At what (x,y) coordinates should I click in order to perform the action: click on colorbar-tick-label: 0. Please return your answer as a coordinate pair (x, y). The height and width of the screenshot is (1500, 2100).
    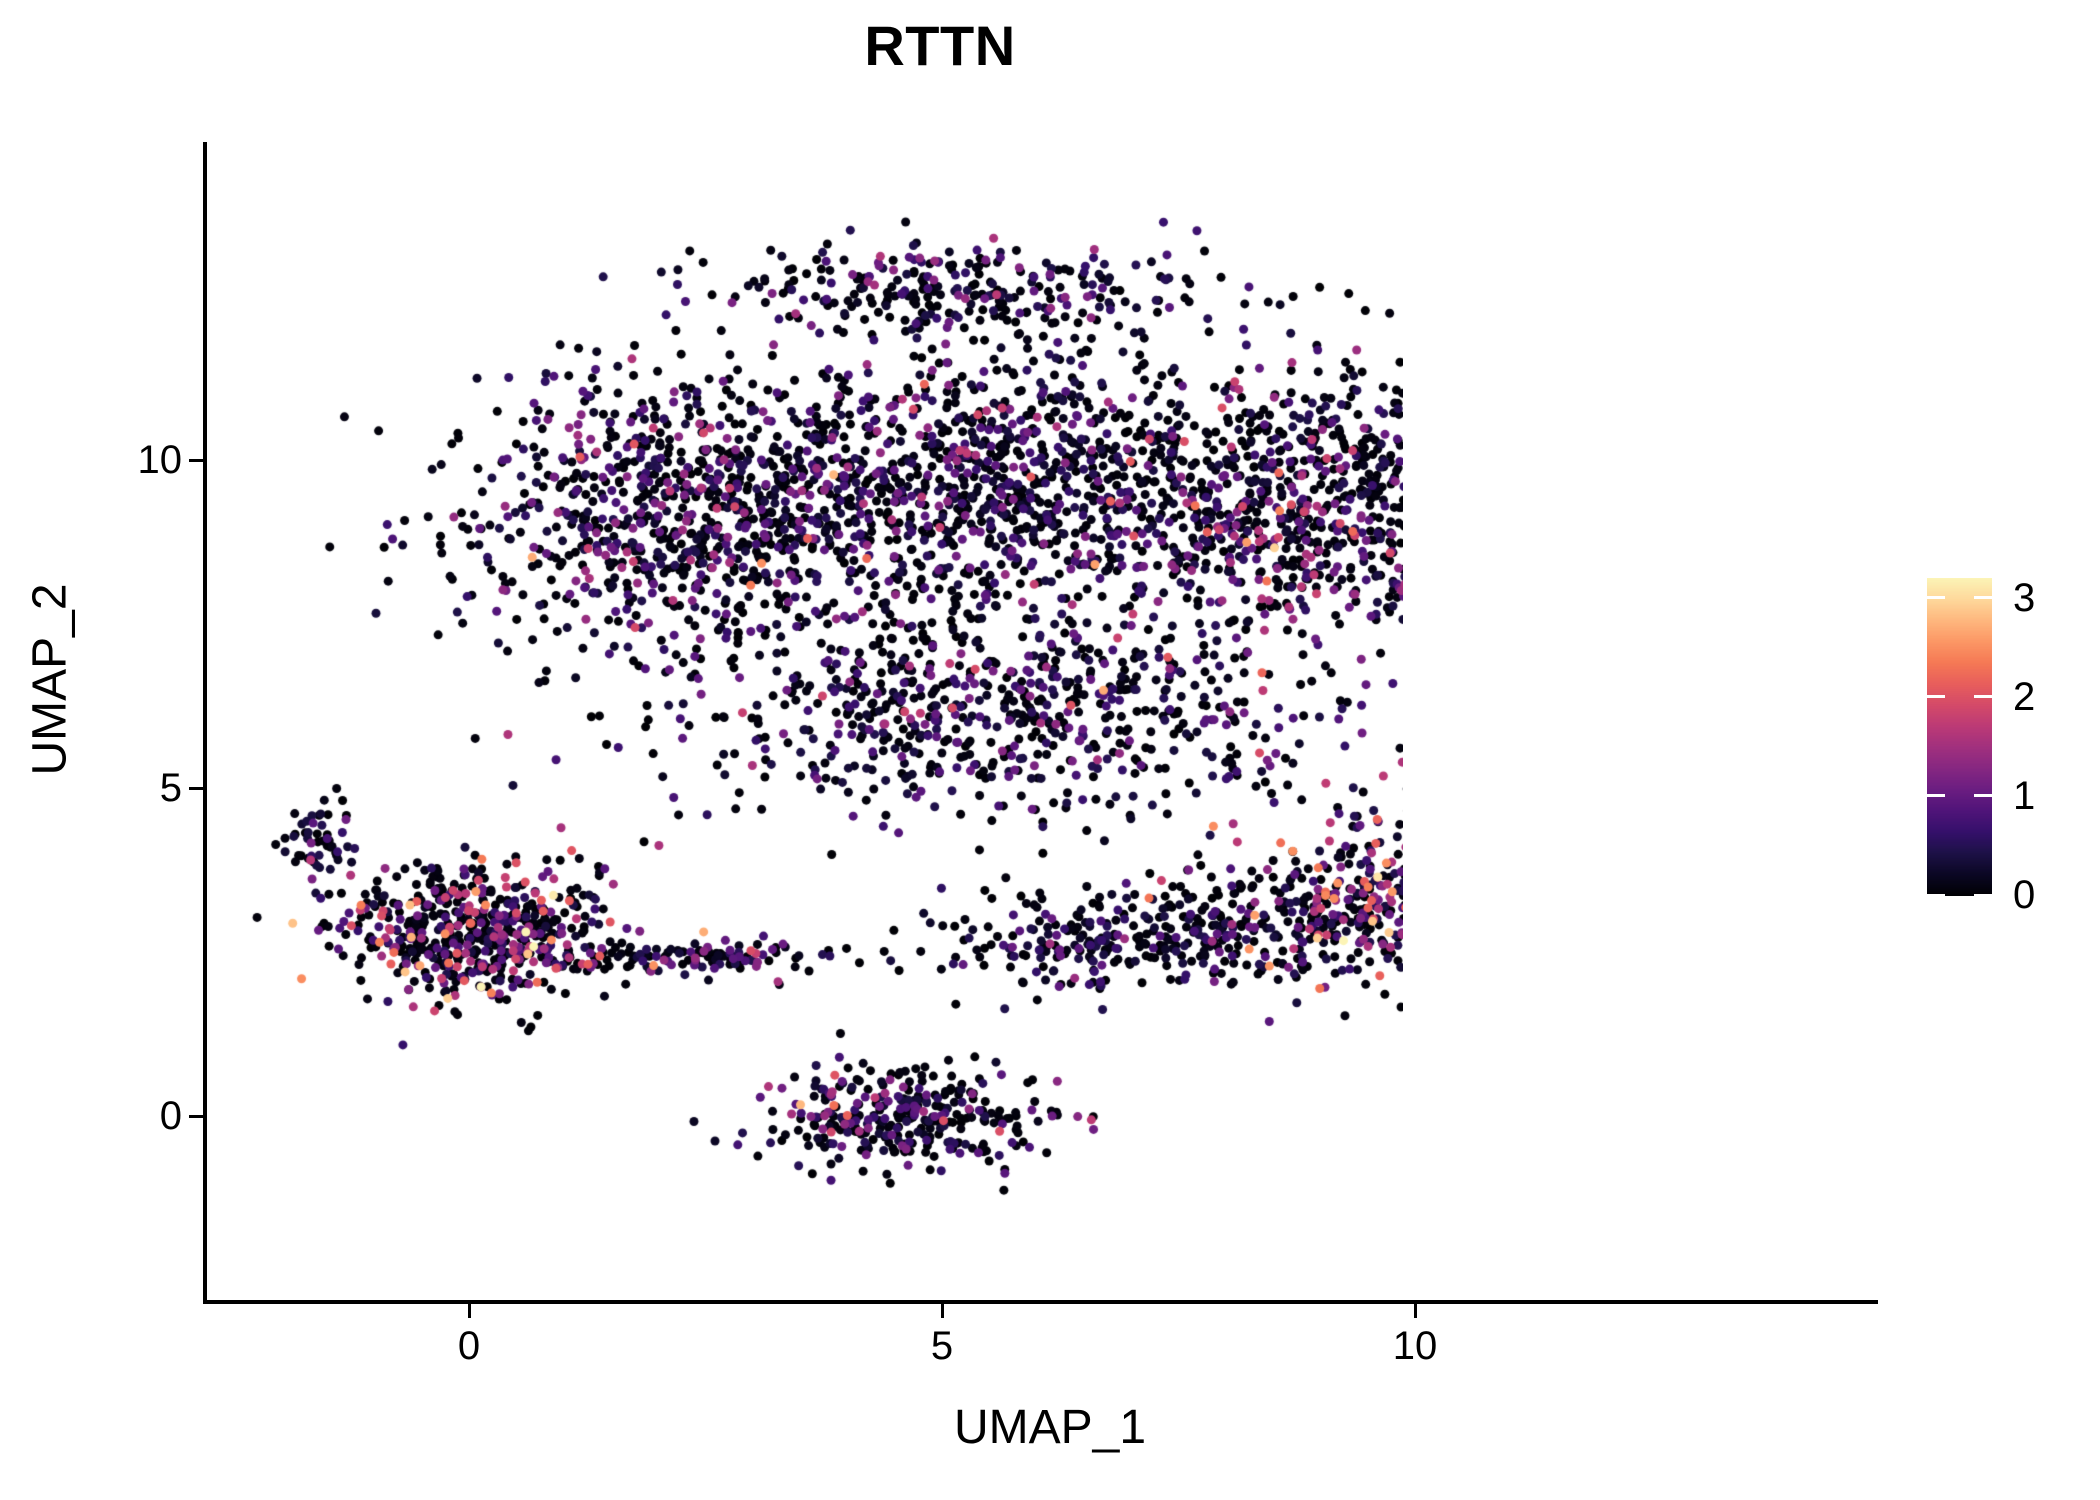
    Looking at the image, I should click on (2024, 895).